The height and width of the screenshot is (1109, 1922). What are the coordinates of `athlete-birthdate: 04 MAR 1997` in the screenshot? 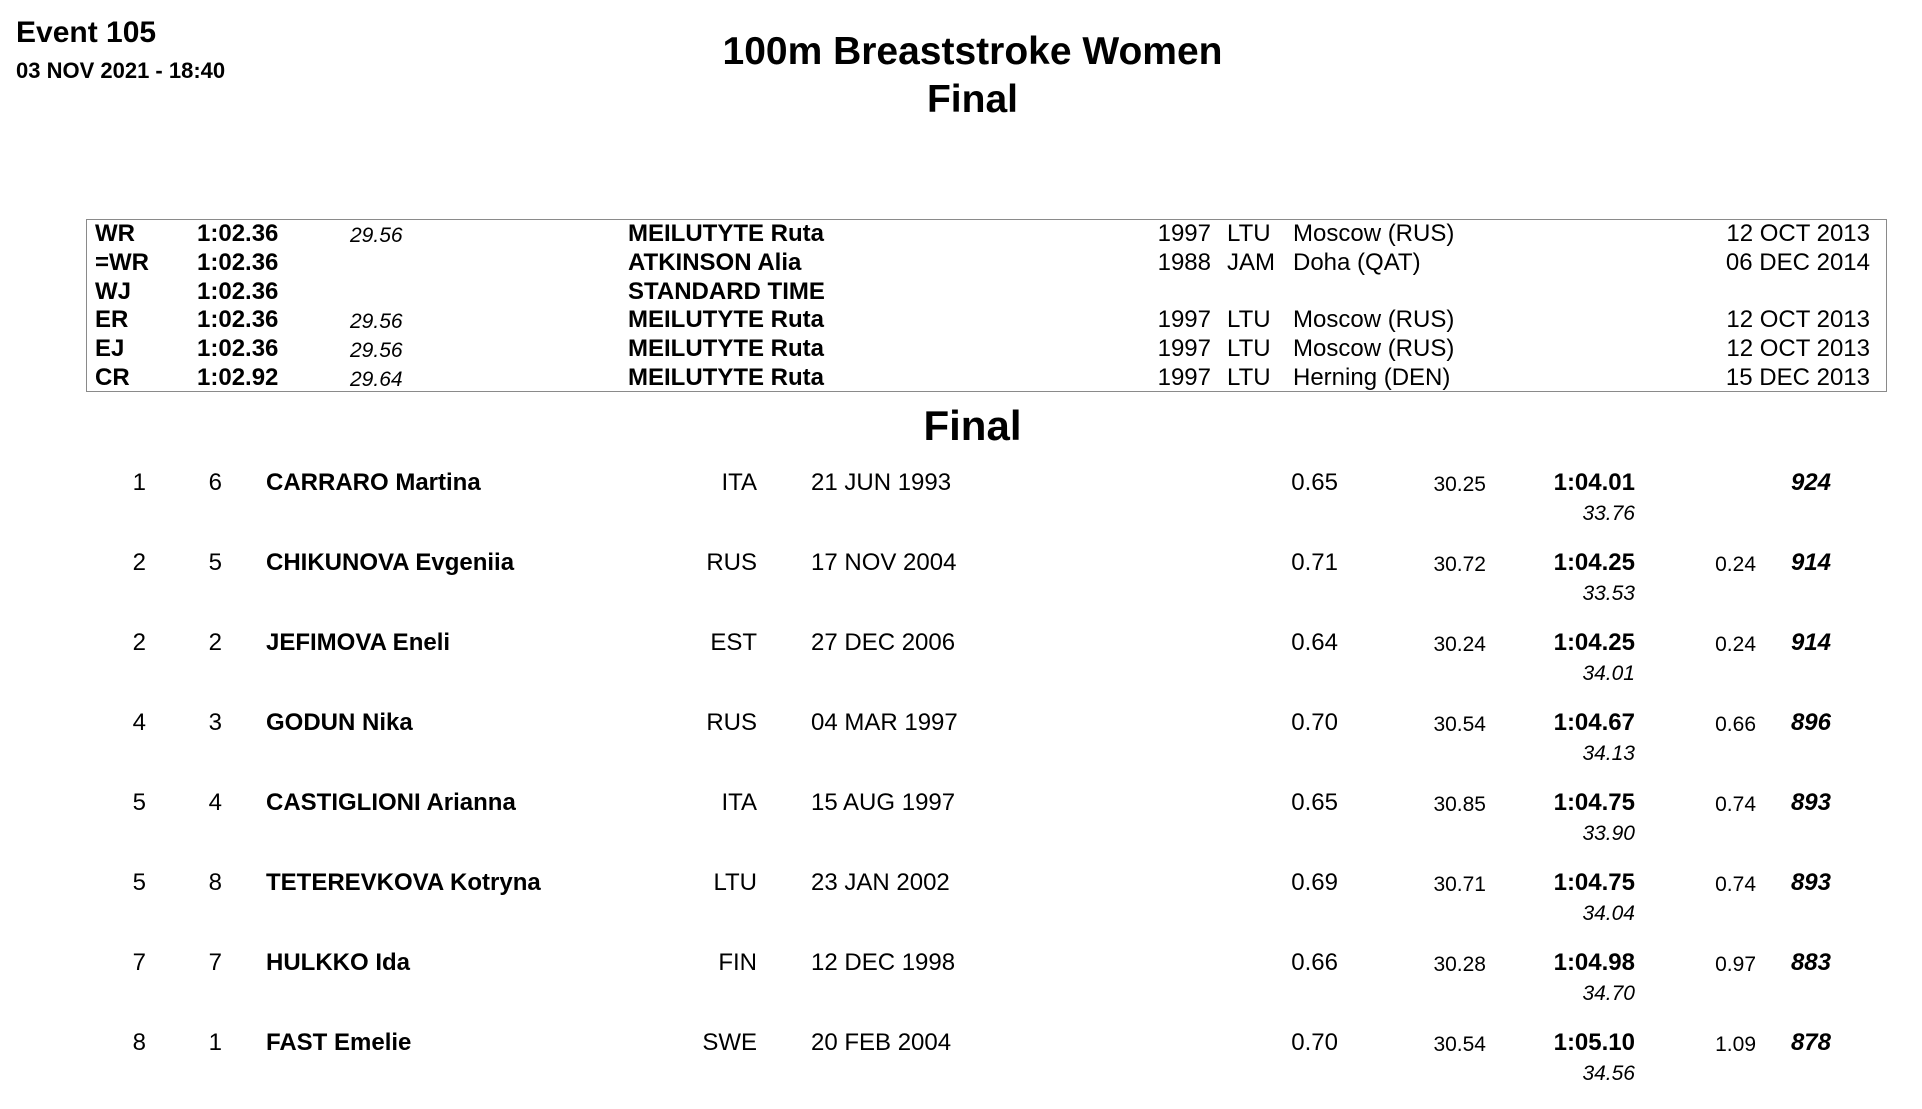 It's located at (884, 722).